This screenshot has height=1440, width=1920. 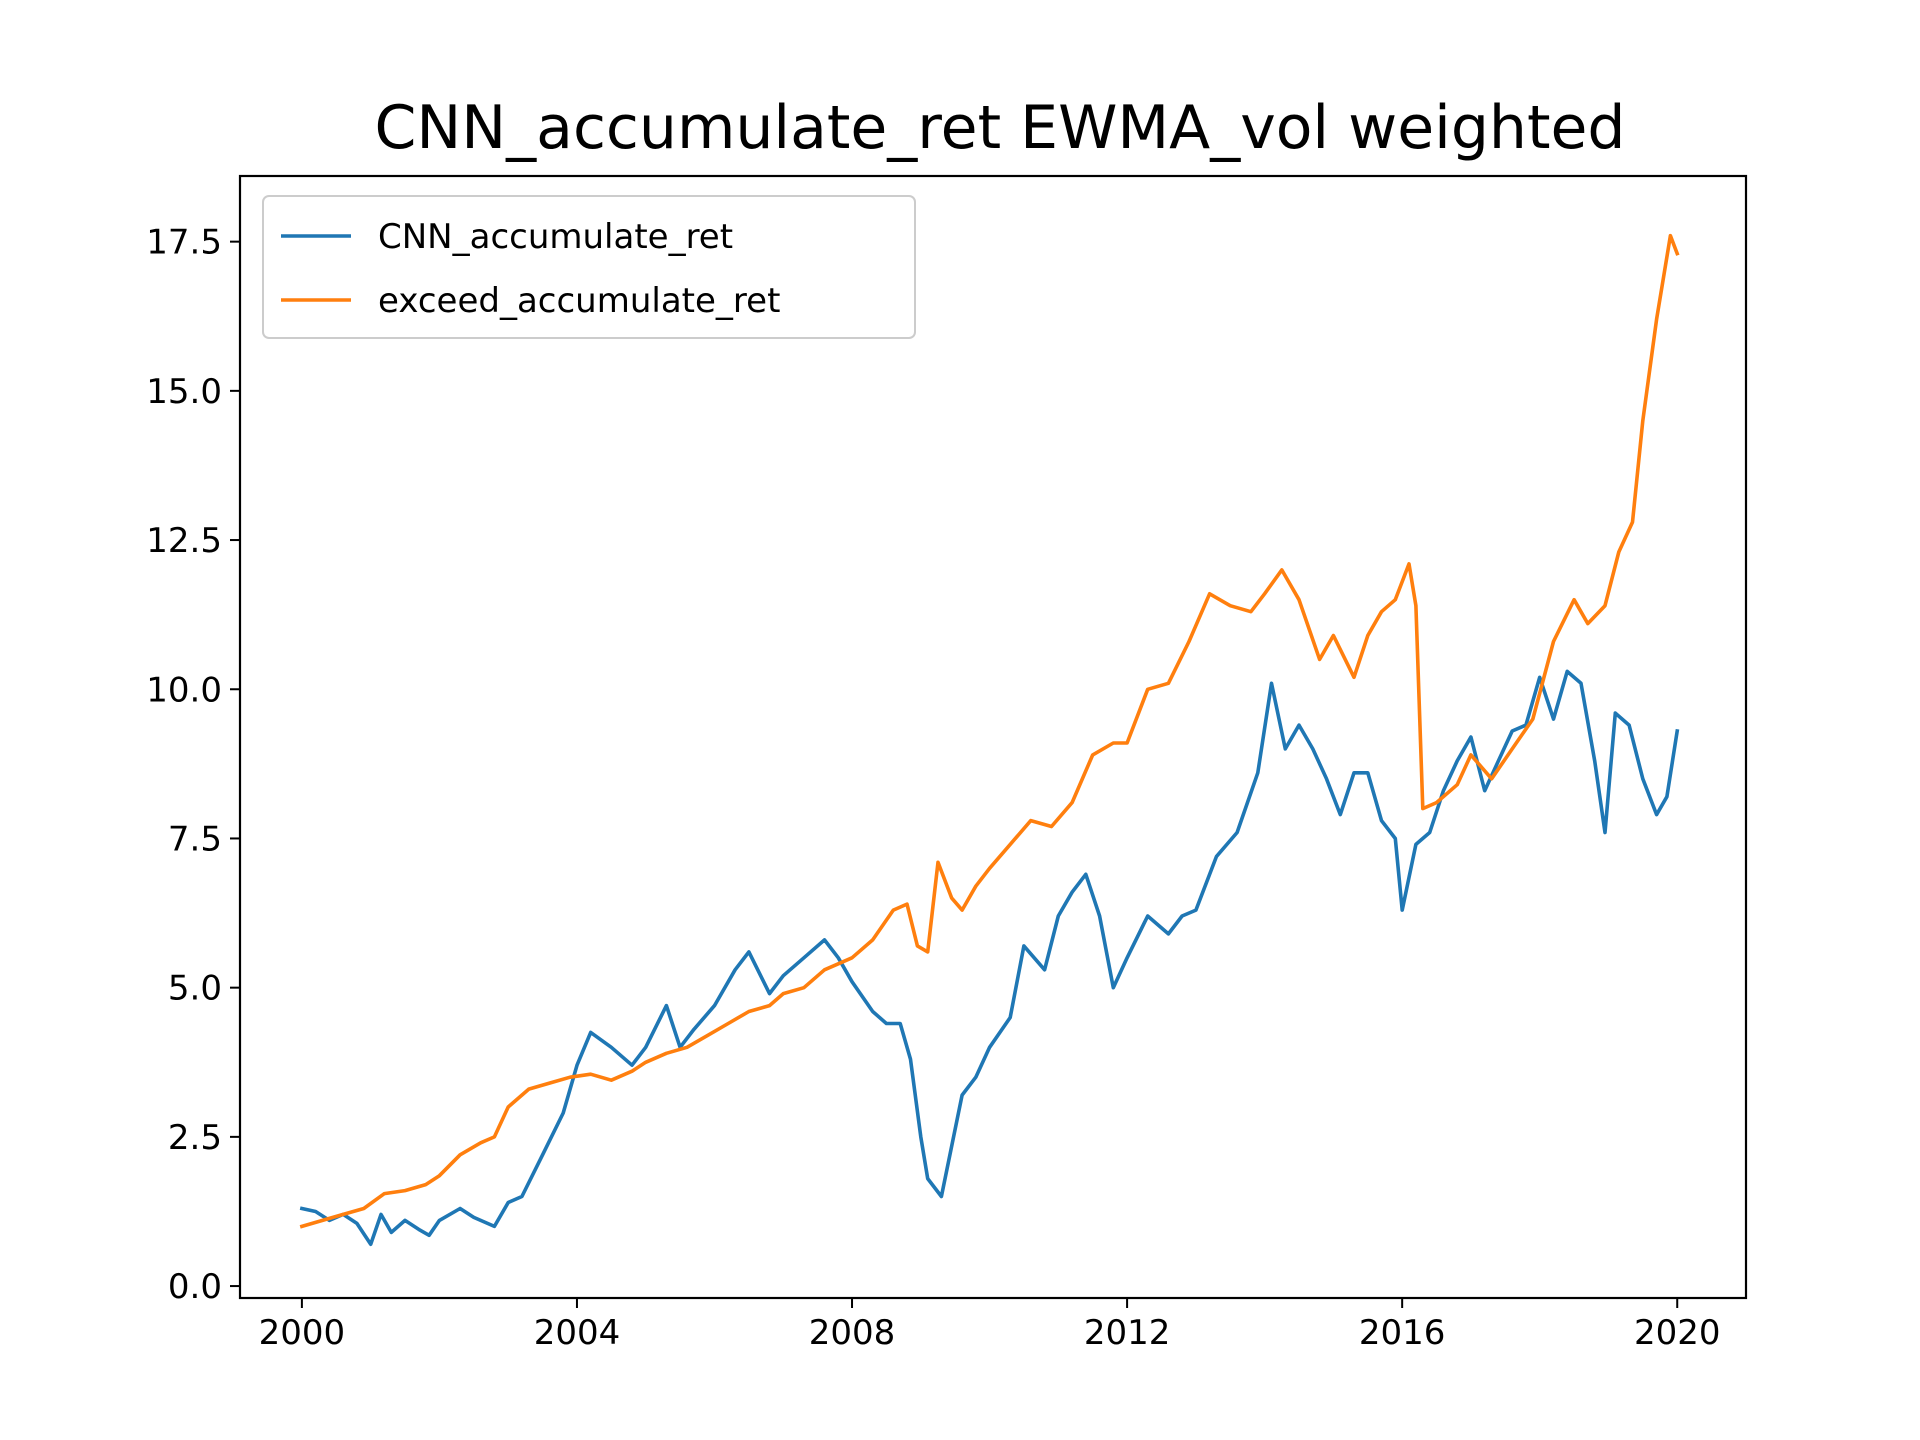 What do you see at coordinates (193, 765) in the screenshot?
I see `y-axis: 0.0 2.5 5.0 7.5 10.0 12.5 15.0 17.5` at bounding box center [193, 765].